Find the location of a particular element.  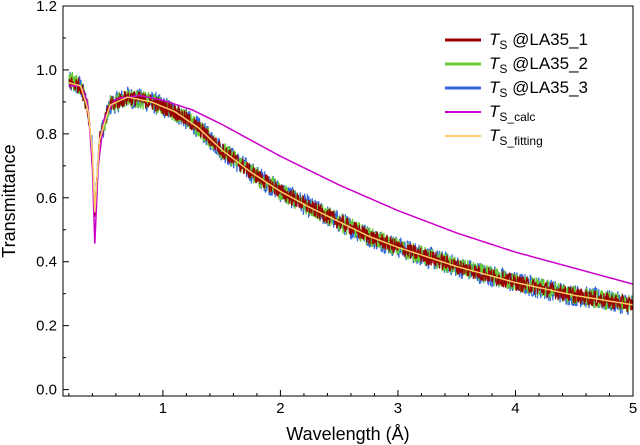

y-tick-label: 1.0 is located at coordinates (46, 70).